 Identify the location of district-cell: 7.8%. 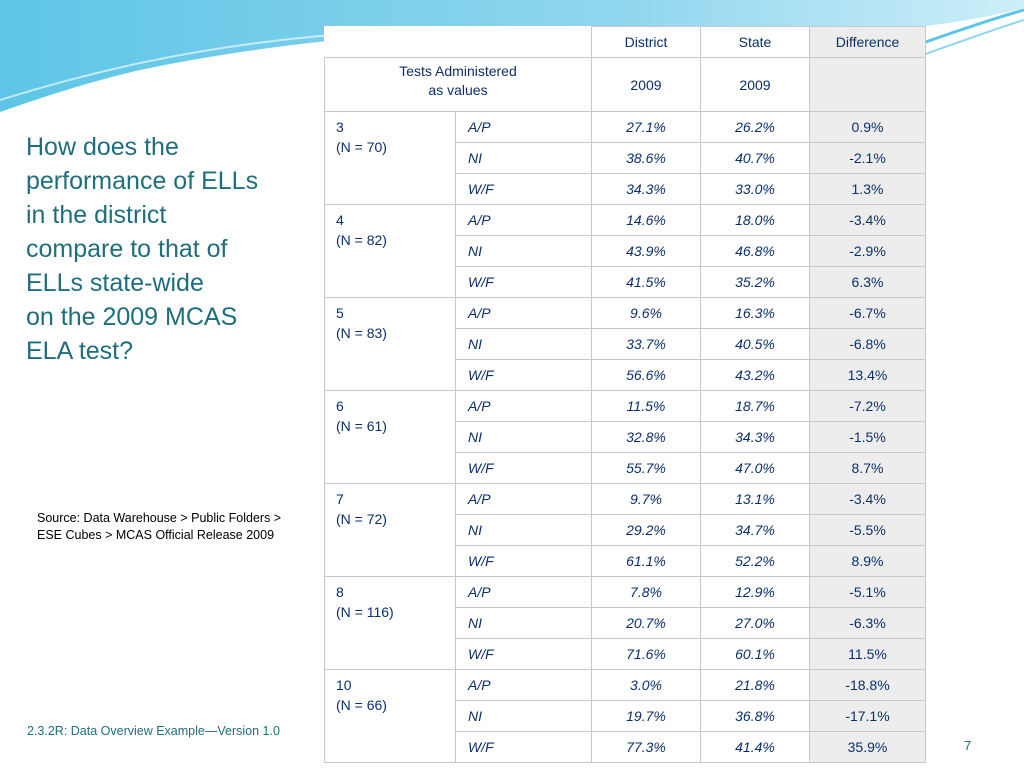
(646, 592).